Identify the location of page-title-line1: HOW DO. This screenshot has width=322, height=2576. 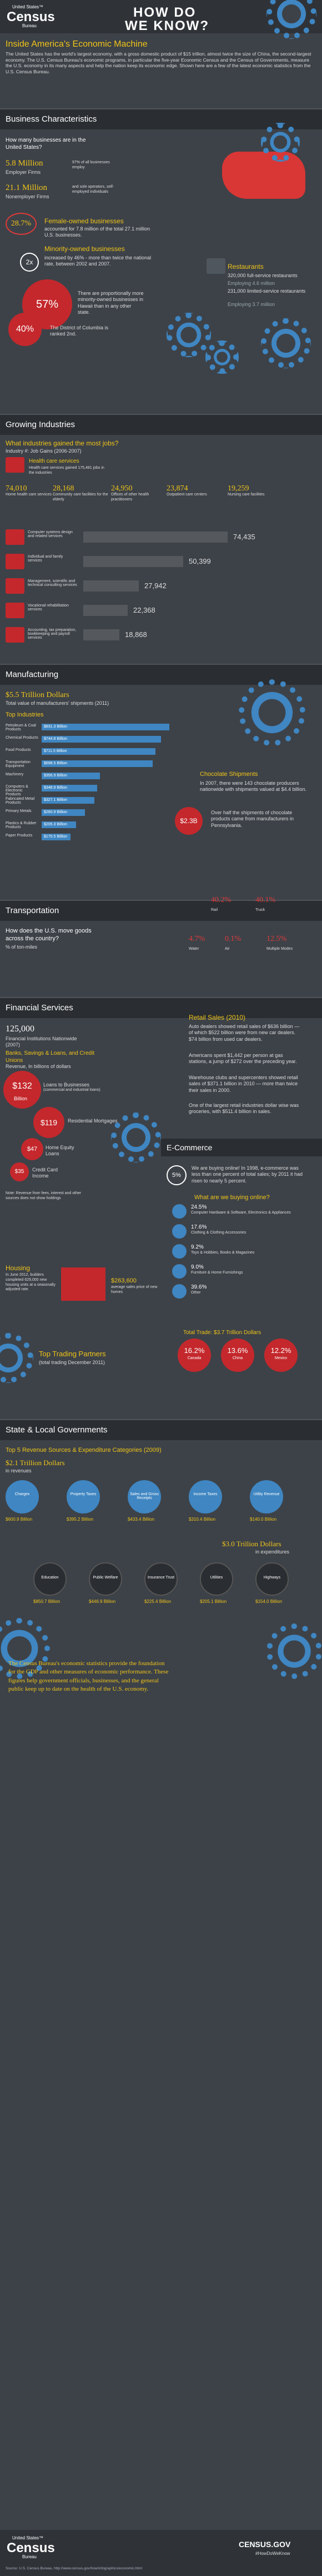
(165, 13).